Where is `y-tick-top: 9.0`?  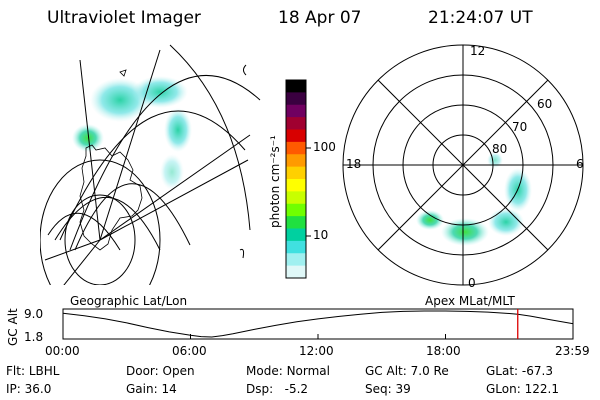
y-tick-top: 9.0 is located at coordinates (34, 314).